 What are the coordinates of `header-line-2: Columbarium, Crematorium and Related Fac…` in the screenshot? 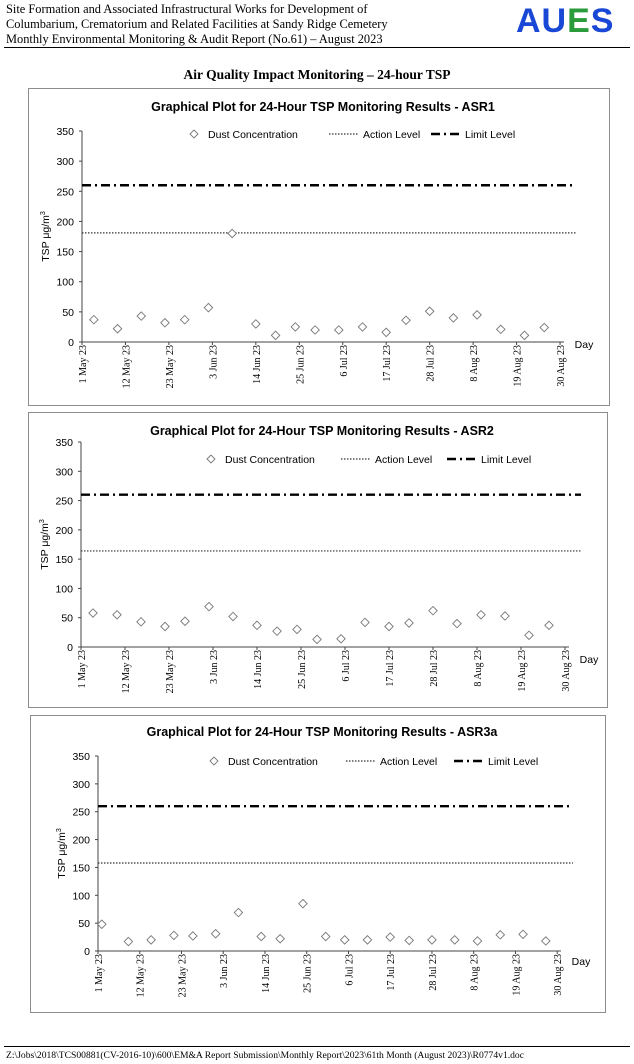 It's located at (197, 24).